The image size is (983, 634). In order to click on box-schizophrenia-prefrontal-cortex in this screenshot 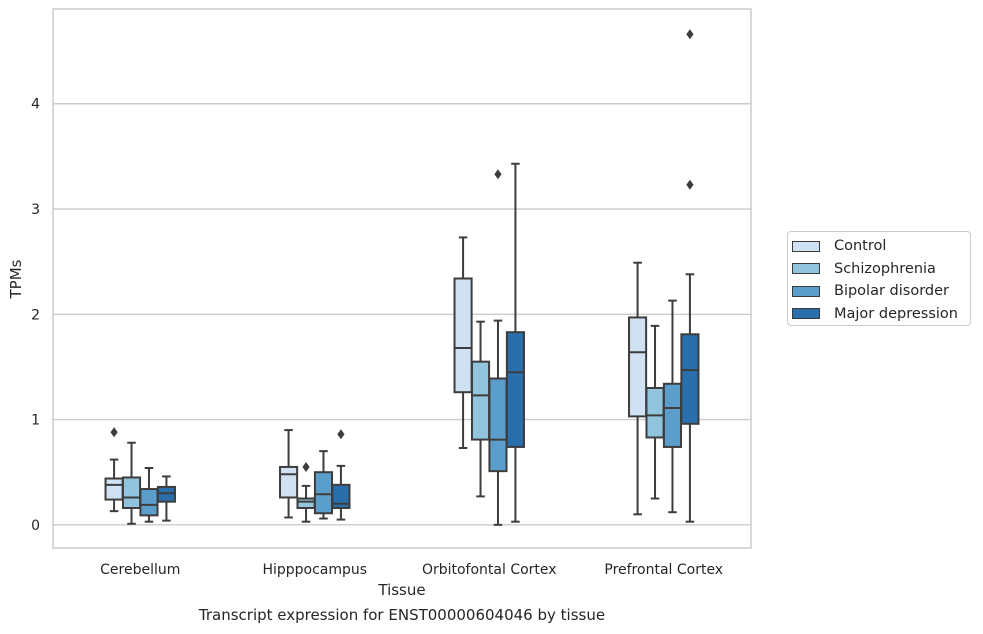, I will do `click(655, 412)`.